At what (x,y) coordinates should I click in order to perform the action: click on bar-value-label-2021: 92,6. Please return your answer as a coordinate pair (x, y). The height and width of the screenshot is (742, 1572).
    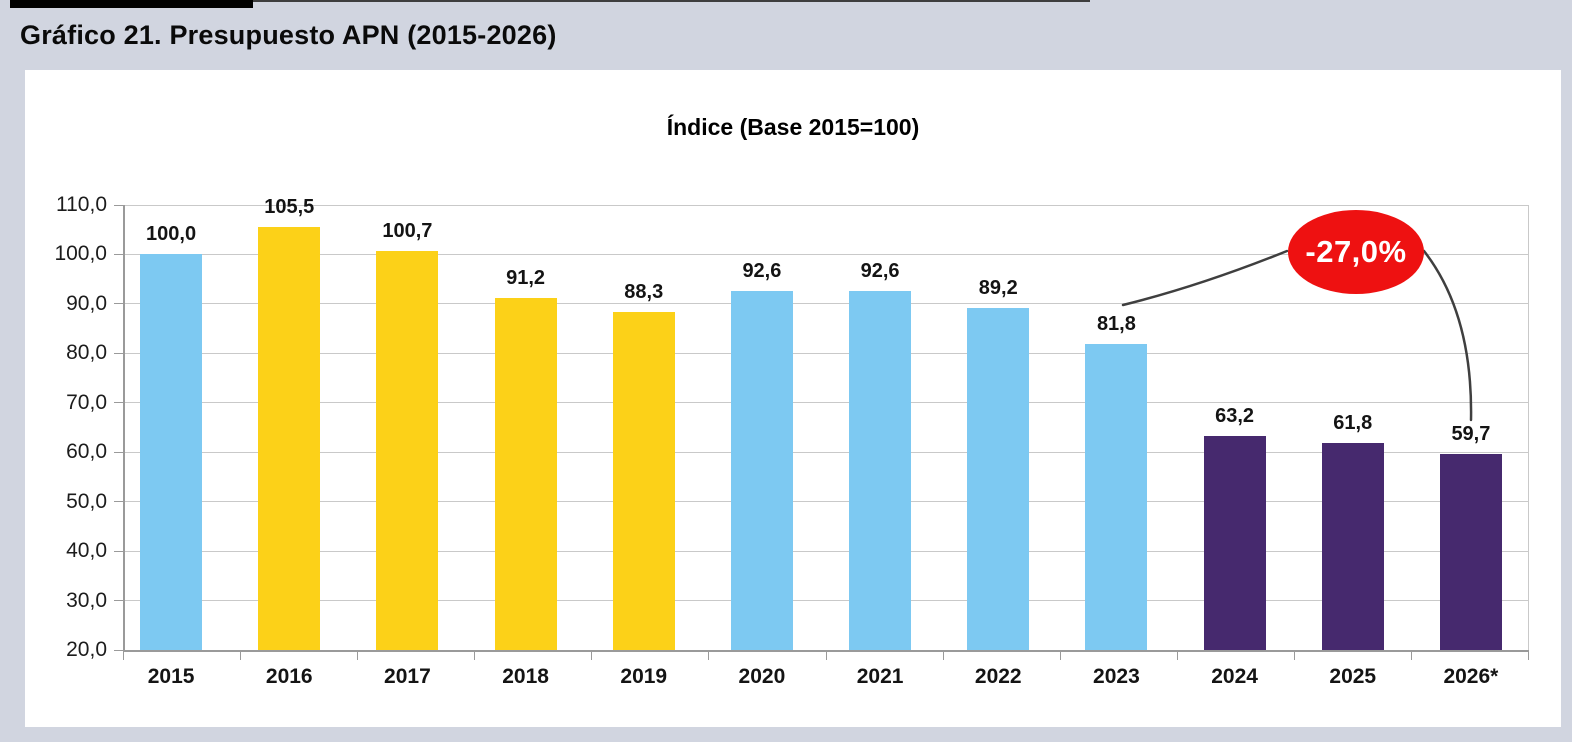
    Looking at the image, I should click on (880, 271).